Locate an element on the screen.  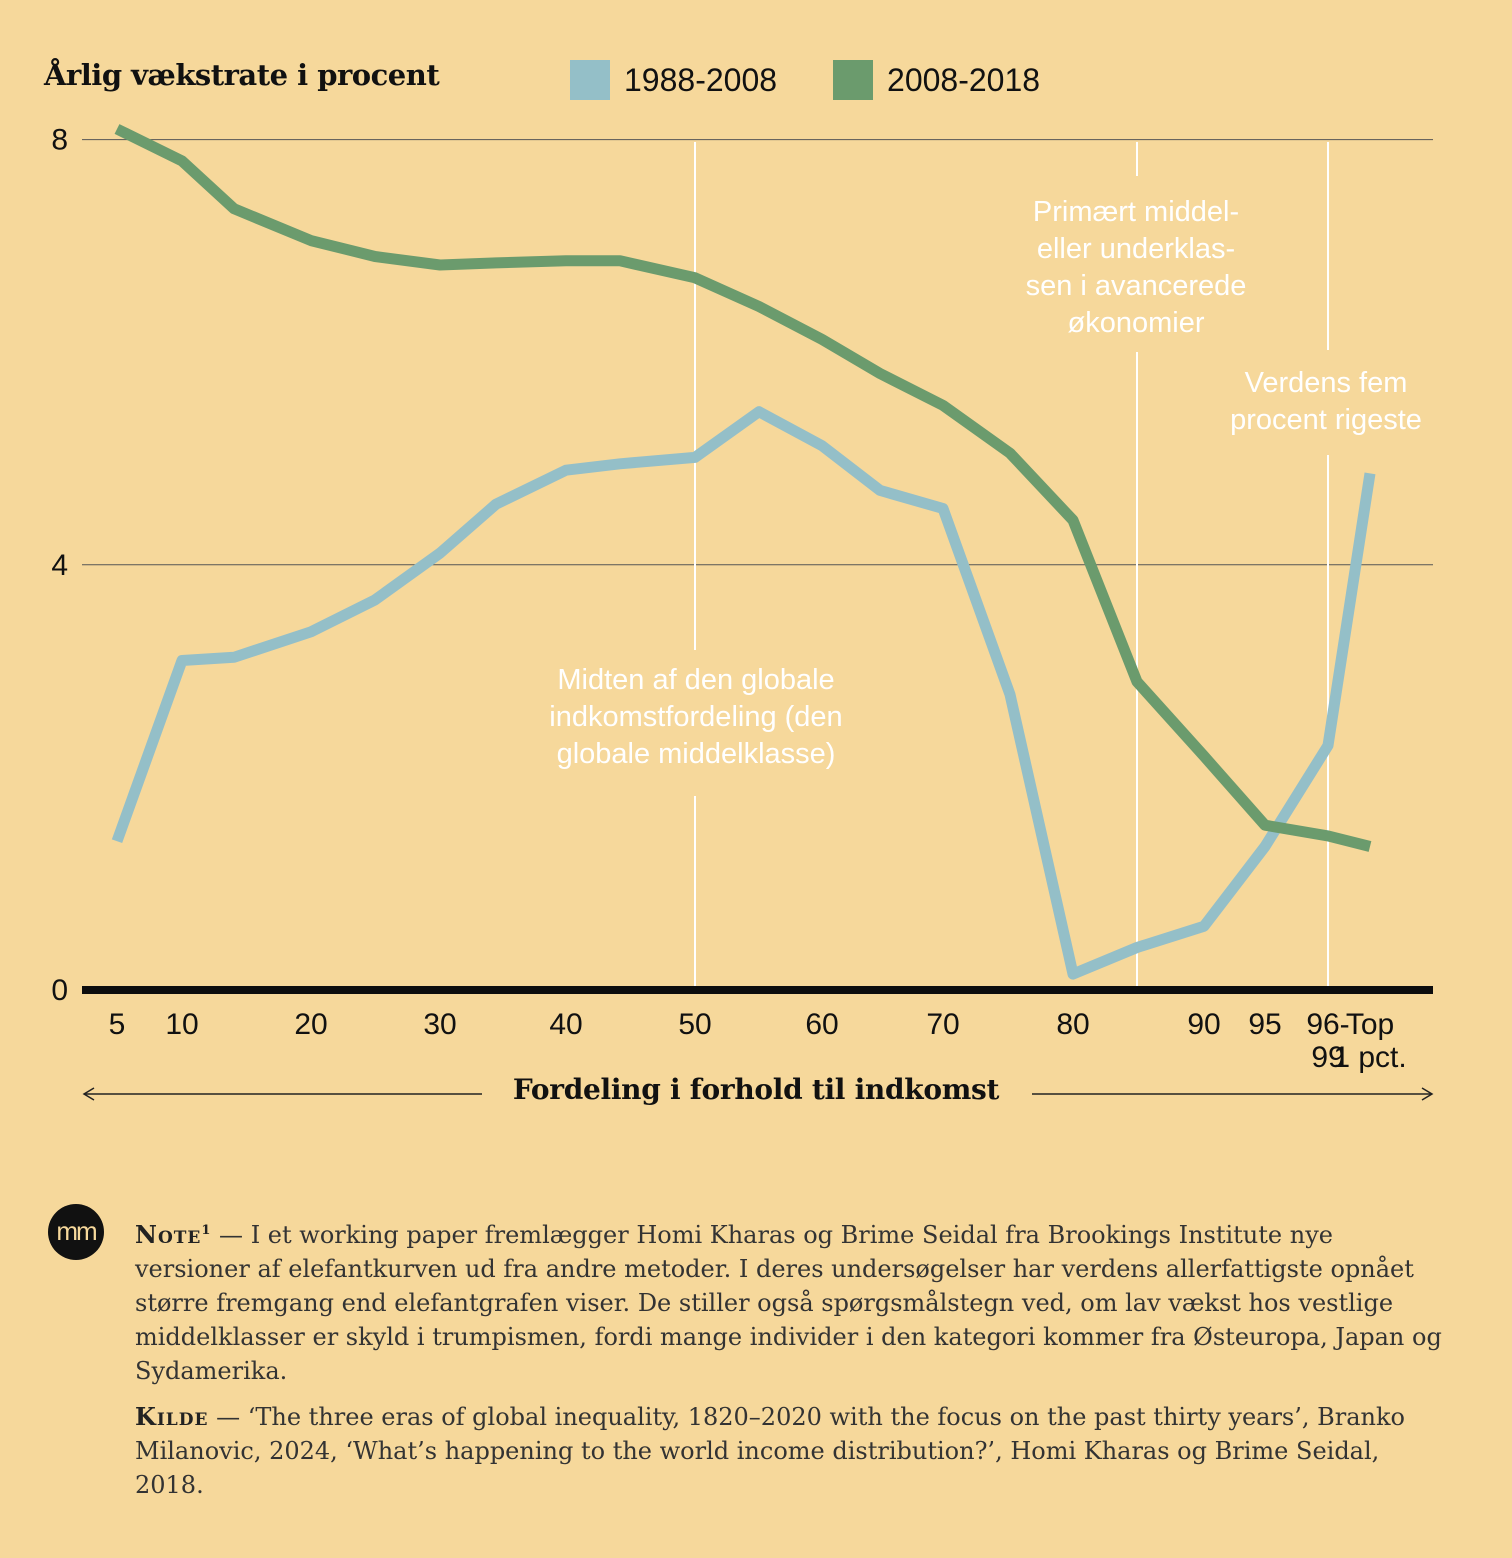
x-tick-label-line: 5 is located at coordinates (117, 1024).